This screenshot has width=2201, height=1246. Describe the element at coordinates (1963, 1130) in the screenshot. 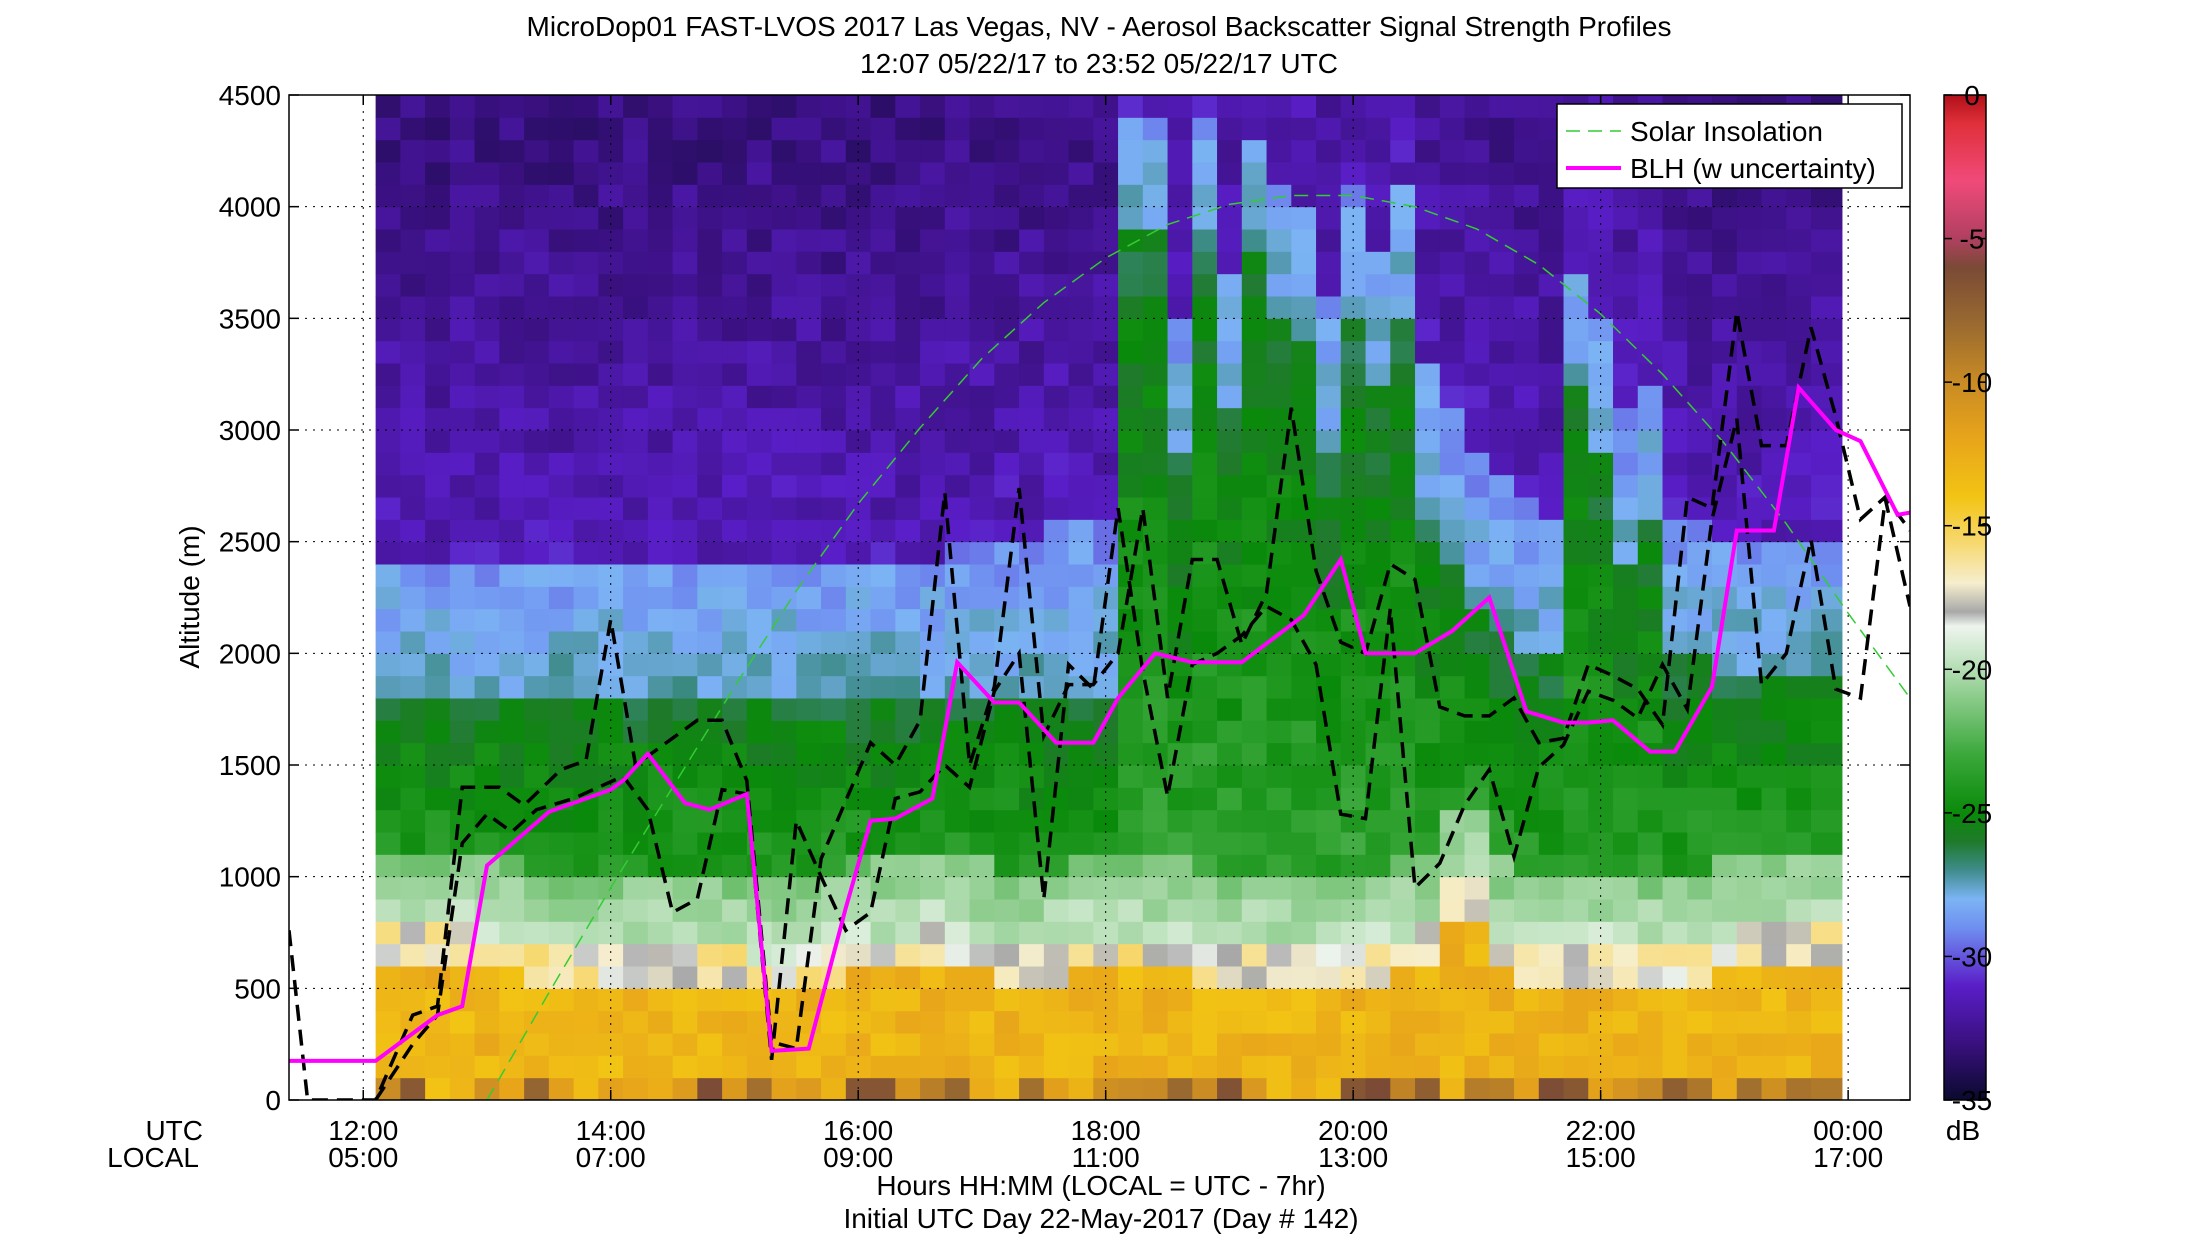

I see `colorbar-unit: dB` at that location.